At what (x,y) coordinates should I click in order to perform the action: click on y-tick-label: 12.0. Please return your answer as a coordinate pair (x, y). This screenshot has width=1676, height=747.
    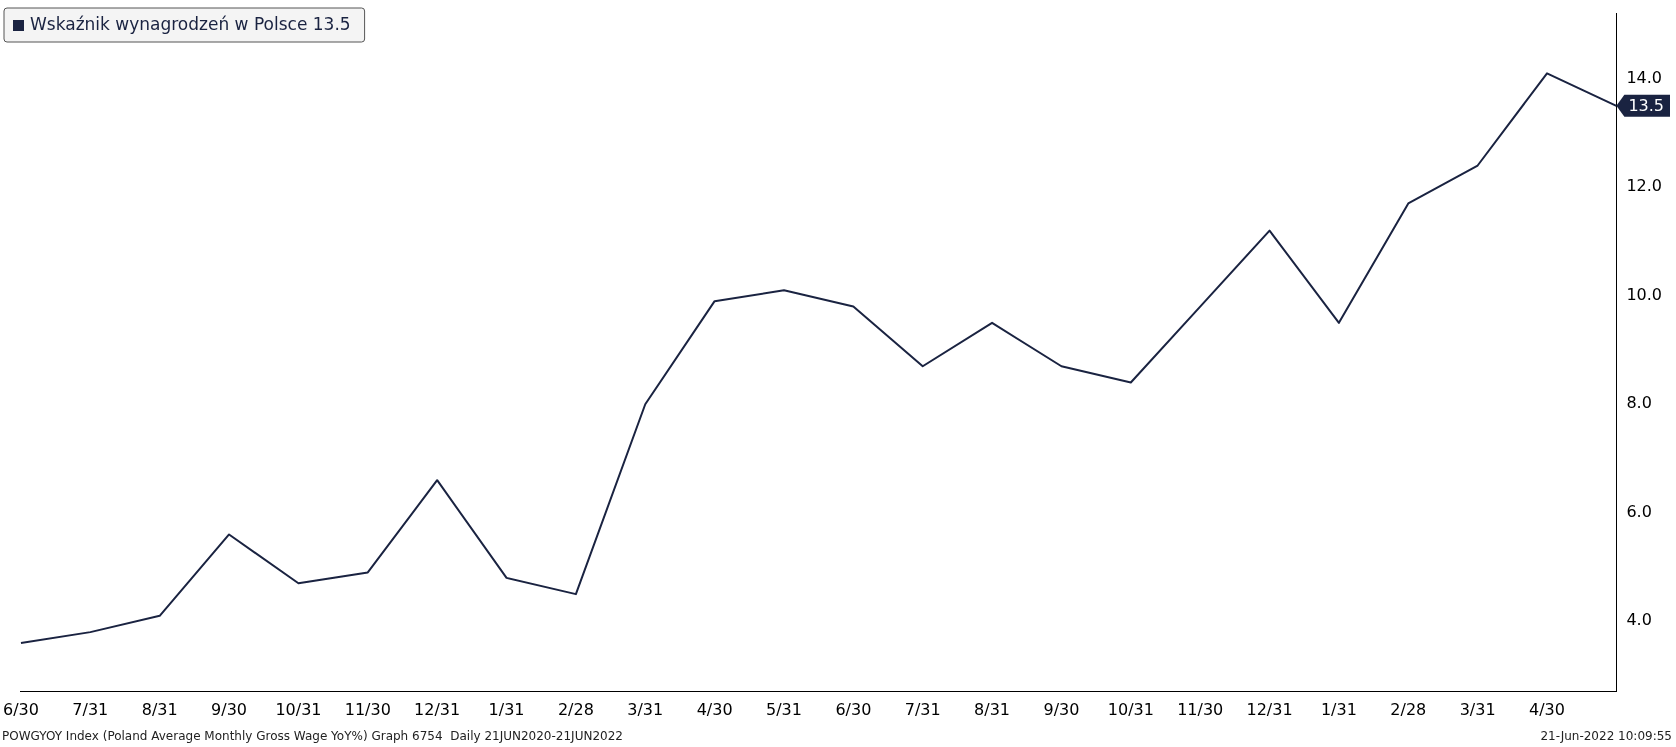
    Looking at the image, I should click on (1644, 186).